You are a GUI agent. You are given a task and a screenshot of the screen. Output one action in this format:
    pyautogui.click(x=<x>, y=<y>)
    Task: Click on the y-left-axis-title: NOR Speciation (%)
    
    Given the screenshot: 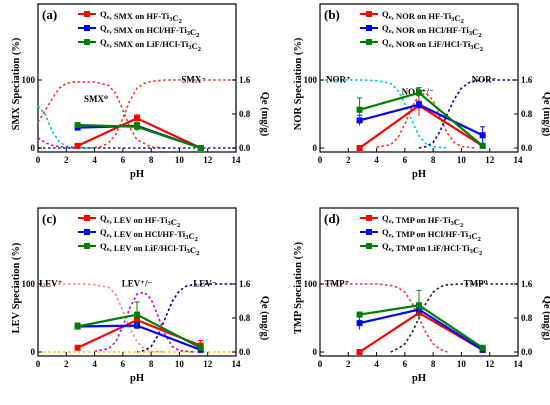 What is the action you would take?
    pyautogui.click(x=298, y=83)
    